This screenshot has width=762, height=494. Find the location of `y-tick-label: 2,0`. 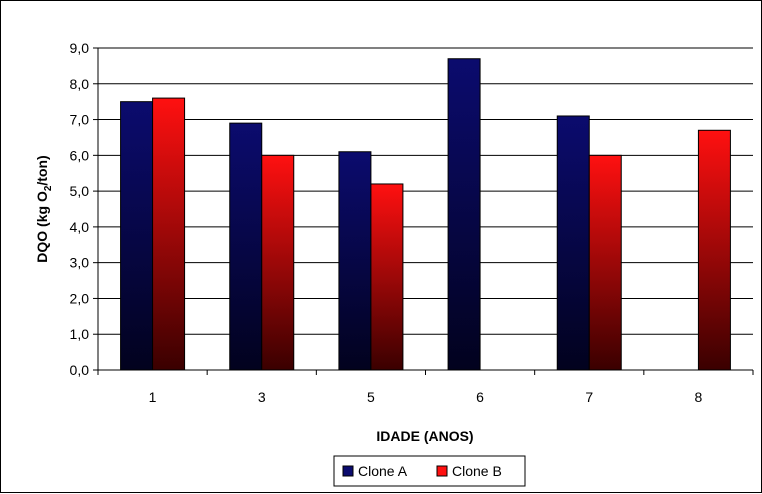

y-tick-label: 2,0 is located at coordinates (80, 298).